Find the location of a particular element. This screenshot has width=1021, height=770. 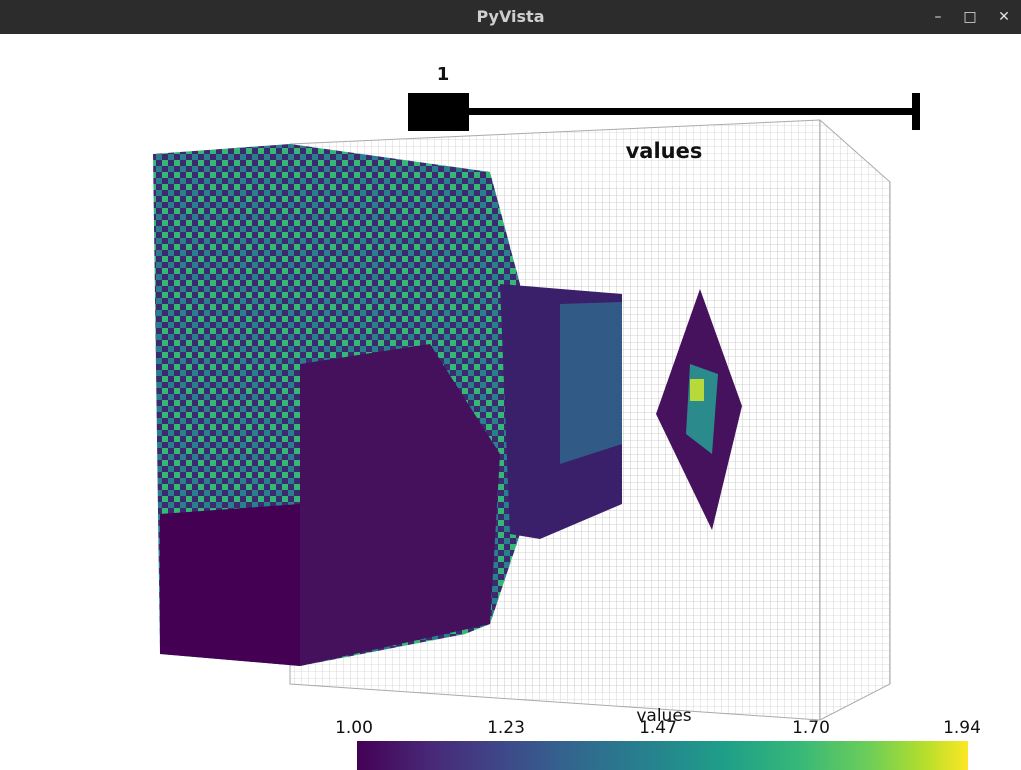

scalar-bar-tick: 1.47 is located at coordinates (658, 728).